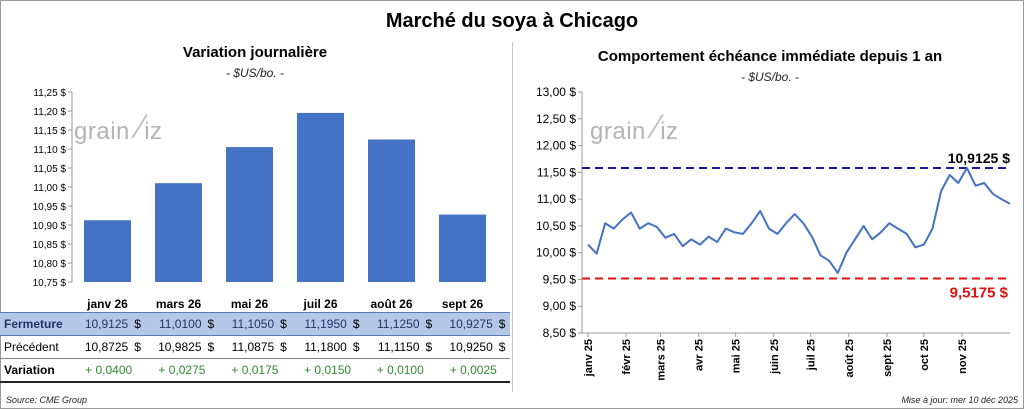 Image resolution: width=1024 pixels, height=409 pixels. What do you see at coordinates (175, 324) in the screenshot?
I see `price-cell: 11,0100` at bounding box center [175, 324].